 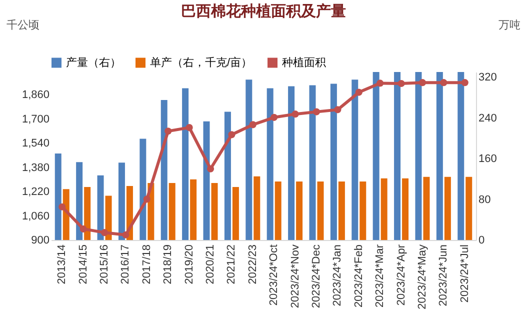 I want to click on x-tick-label: 2023/24*Jul, so click(x=464, y=273).